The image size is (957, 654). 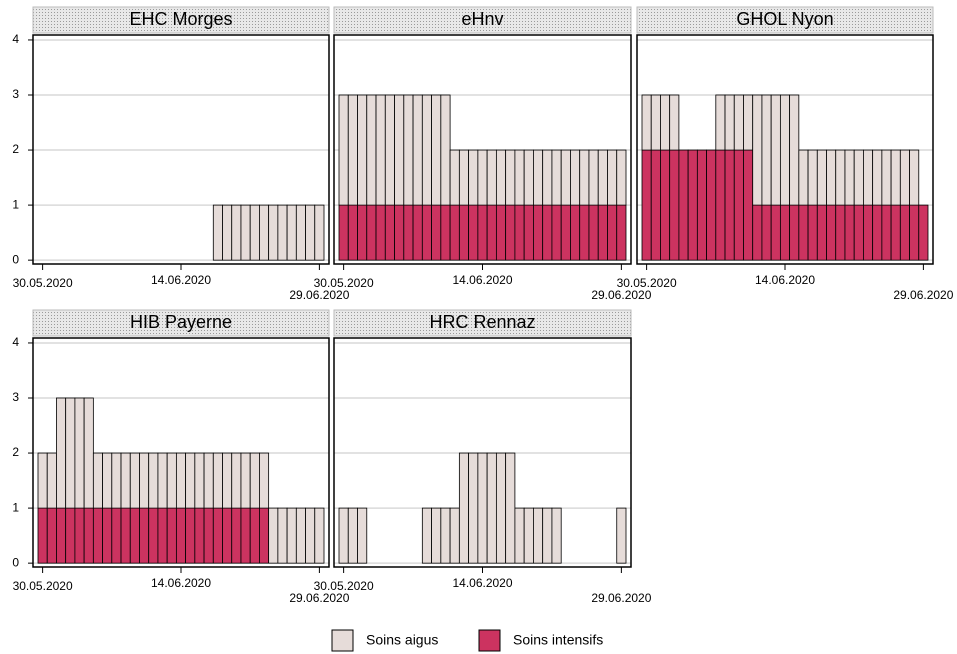 What do you see at coordinates (319, 598) in the screenshot?
I see `x-tick-label: 29.06.2020` at bounding box center [319, 598].